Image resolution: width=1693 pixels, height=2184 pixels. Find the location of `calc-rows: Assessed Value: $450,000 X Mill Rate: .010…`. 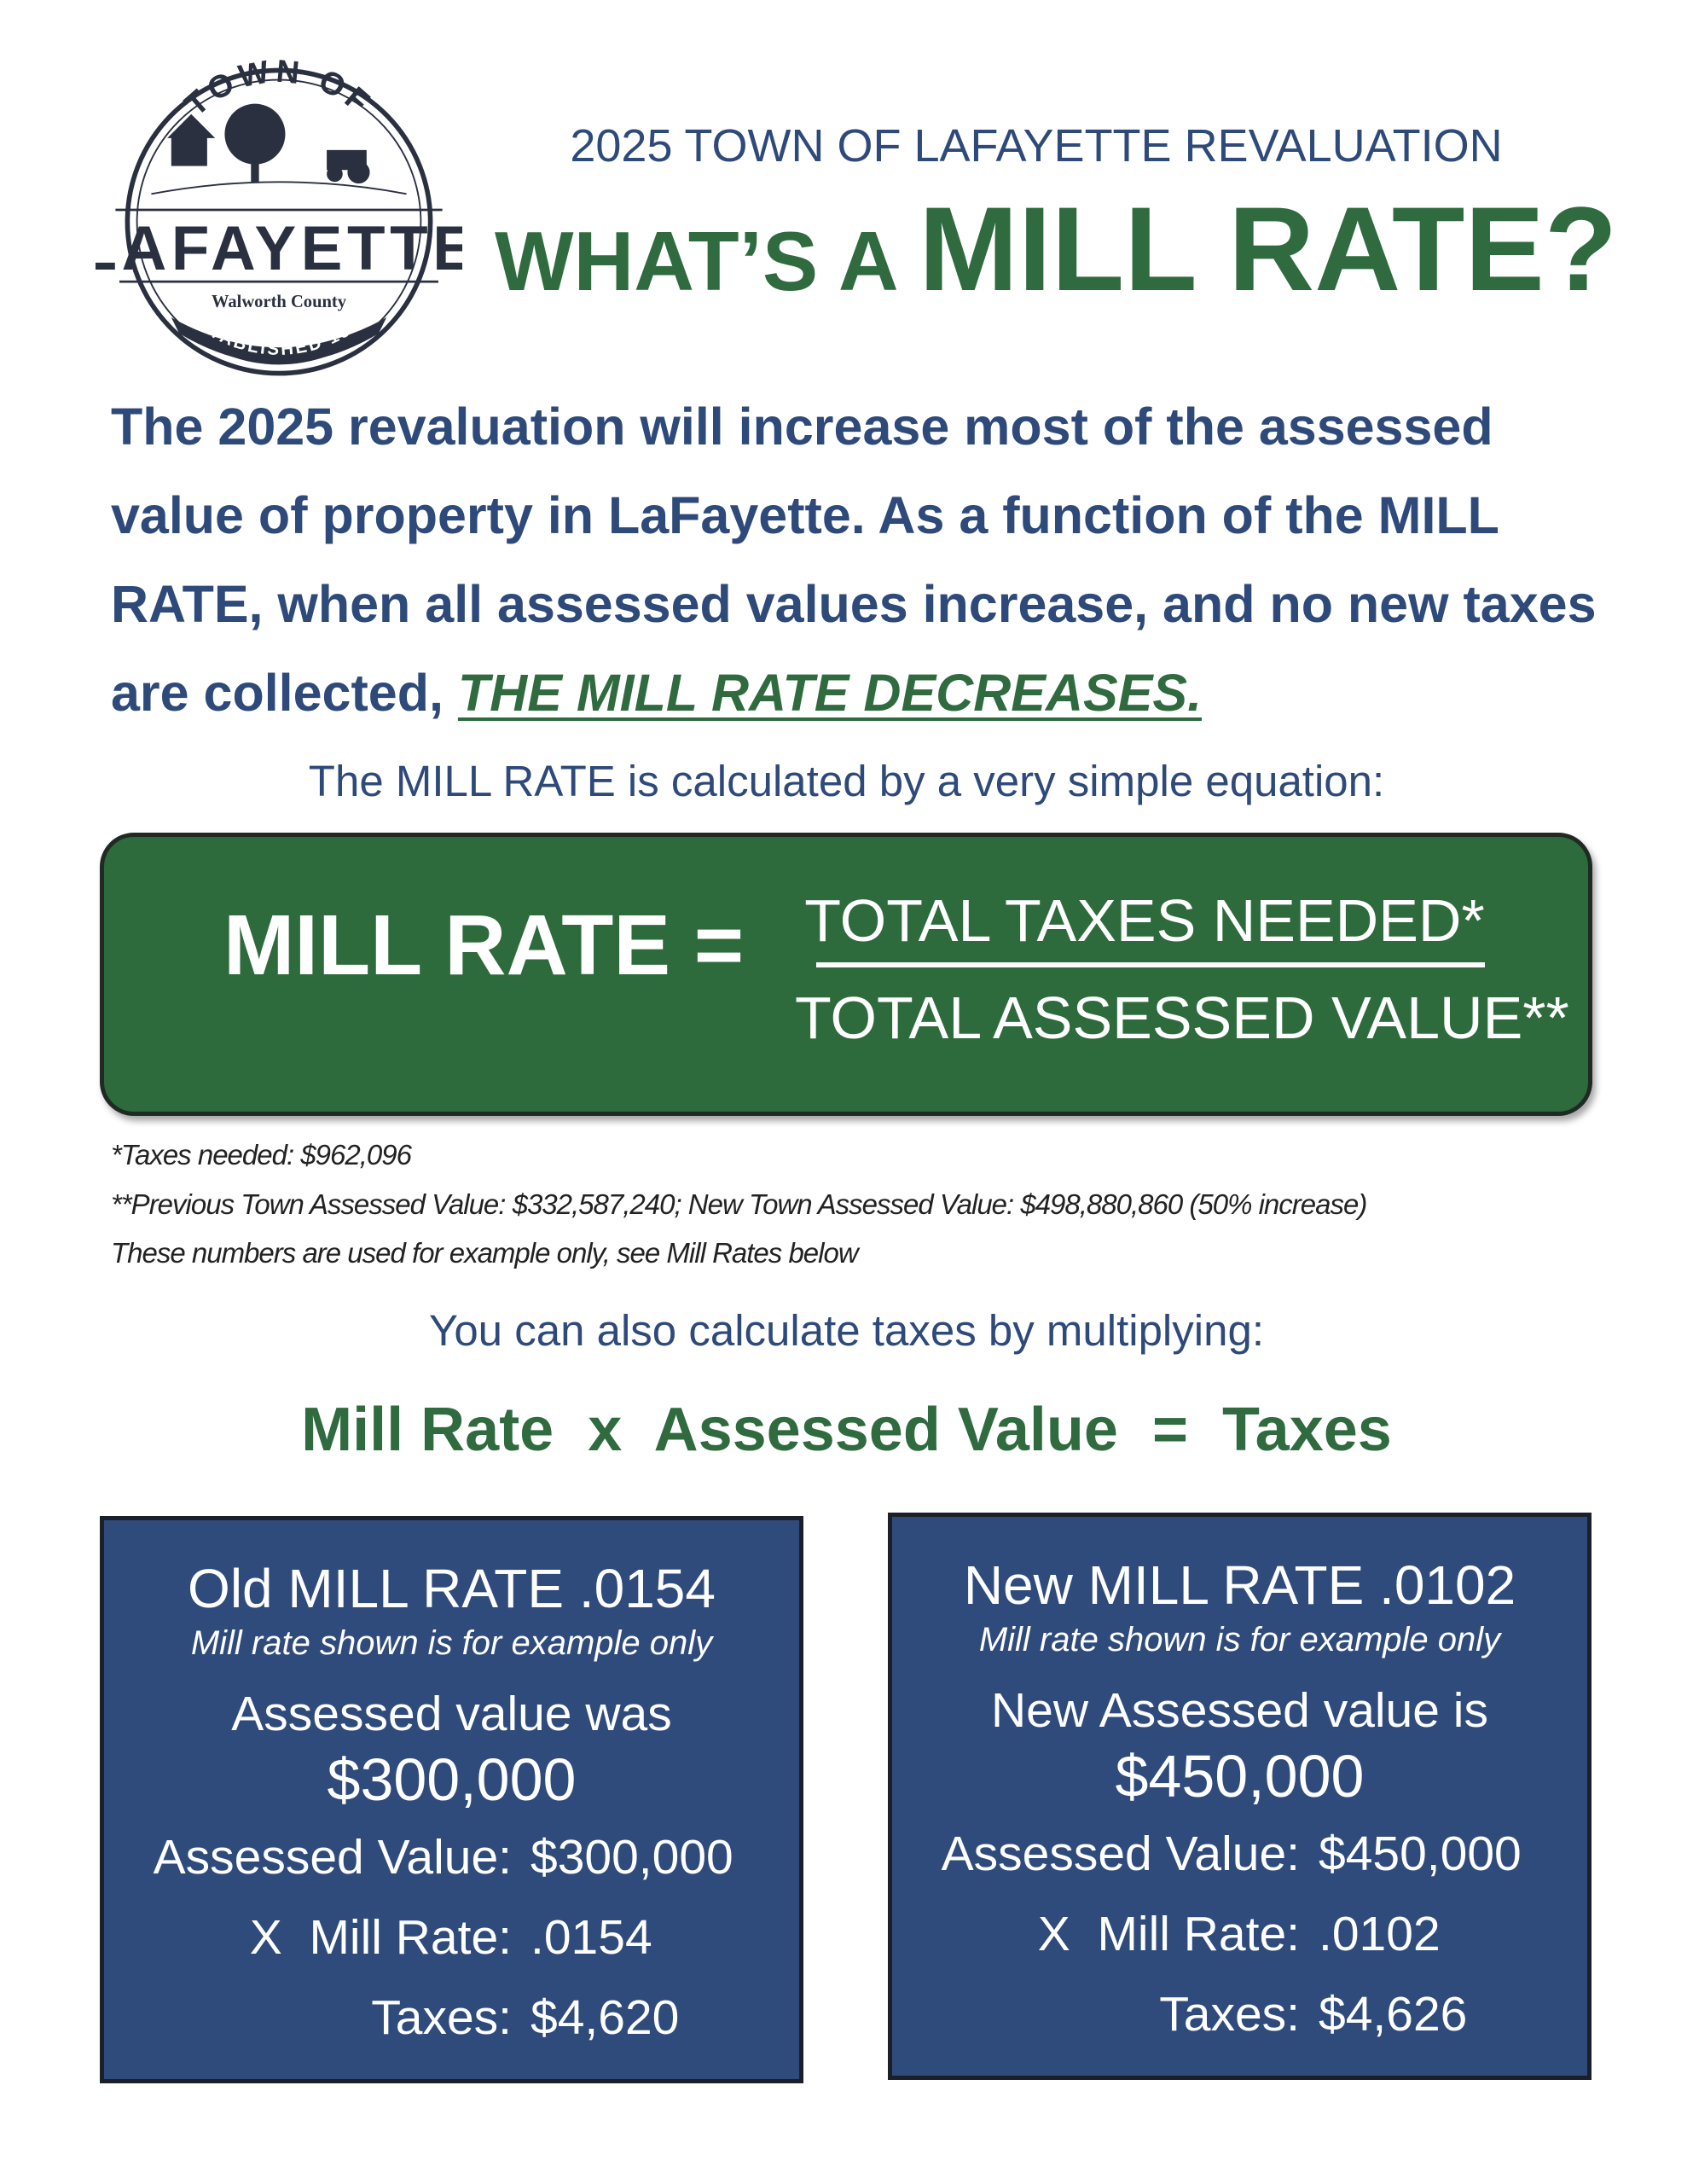

calc-rows: Assessed Value: $450,000 X Mill Rate: .010… is located at coordinates (1239, 1934).